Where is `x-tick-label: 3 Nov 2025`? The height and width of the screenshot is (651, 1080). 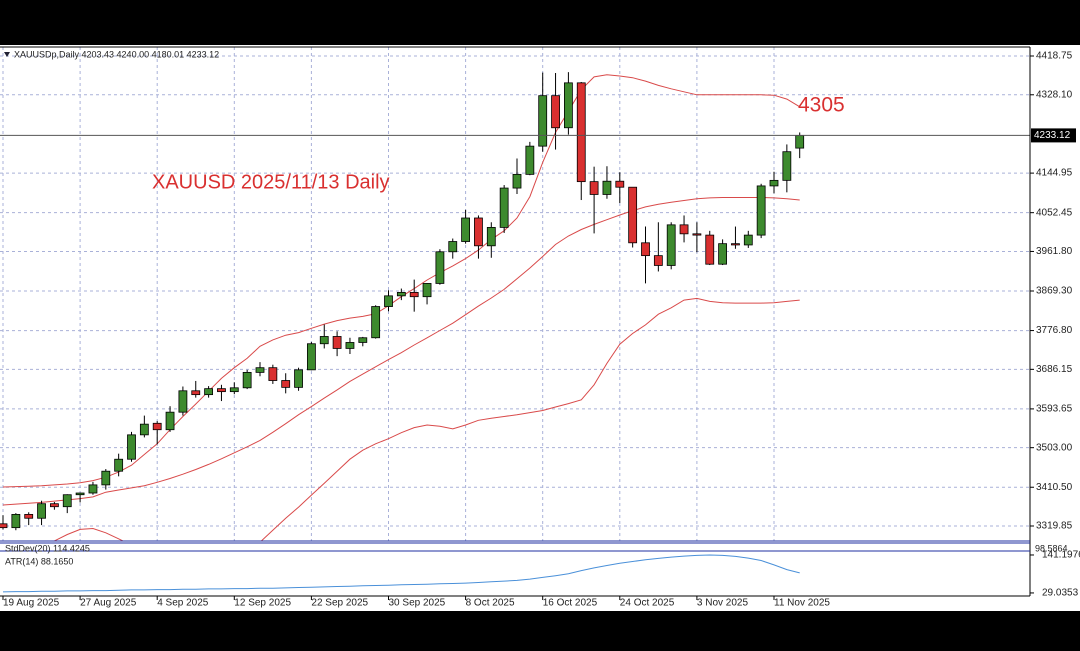
x-tick-label: 3 Nov 2025 is located at coordinates (723, 603).